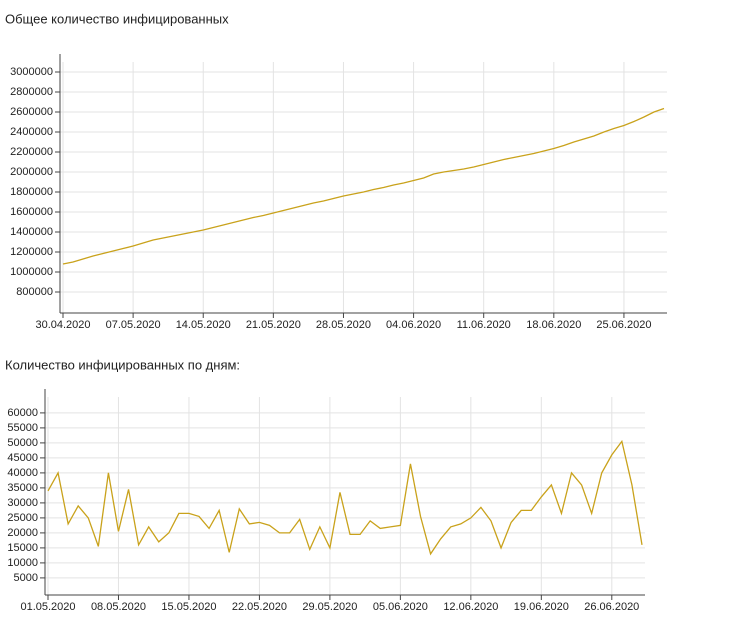 The height and width of the screenshot is (633, 734). Describe the element at coordinates (31, 272) in the screenshot. I see `y-tick-label: 1000000` at that location.